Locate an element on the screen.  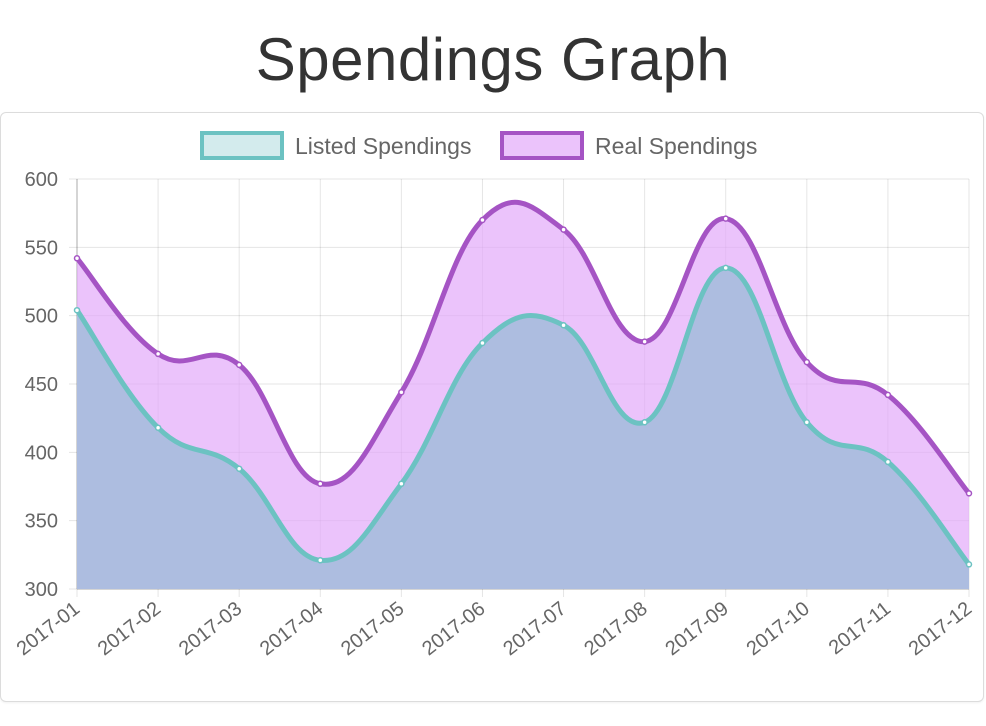
y-tick-label: 400 is located at coordinates (41, 453).